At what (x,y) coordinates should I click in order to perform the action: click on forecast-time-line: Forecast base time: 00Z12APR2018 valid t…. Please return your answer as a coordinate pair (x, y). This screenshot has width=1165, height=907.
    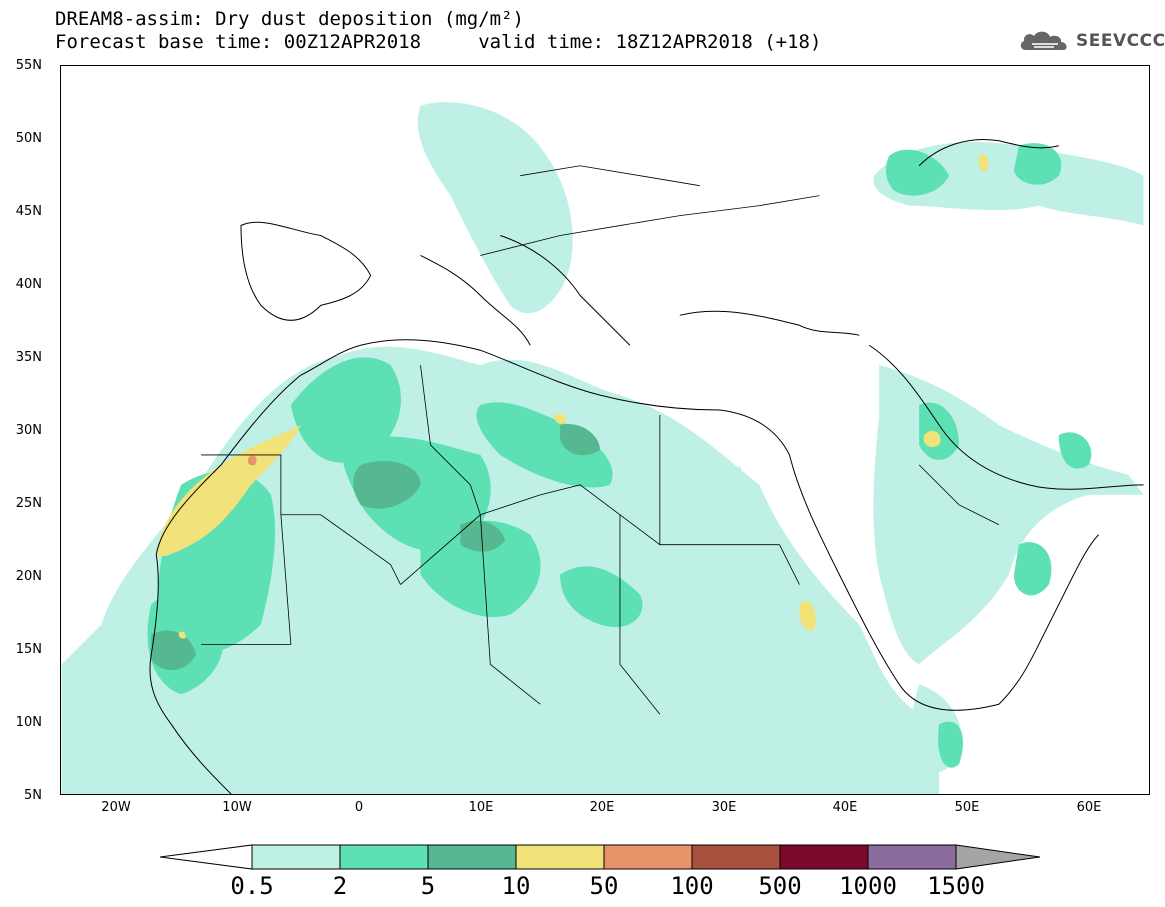
    Looking at the image, I should click on (438, 42).